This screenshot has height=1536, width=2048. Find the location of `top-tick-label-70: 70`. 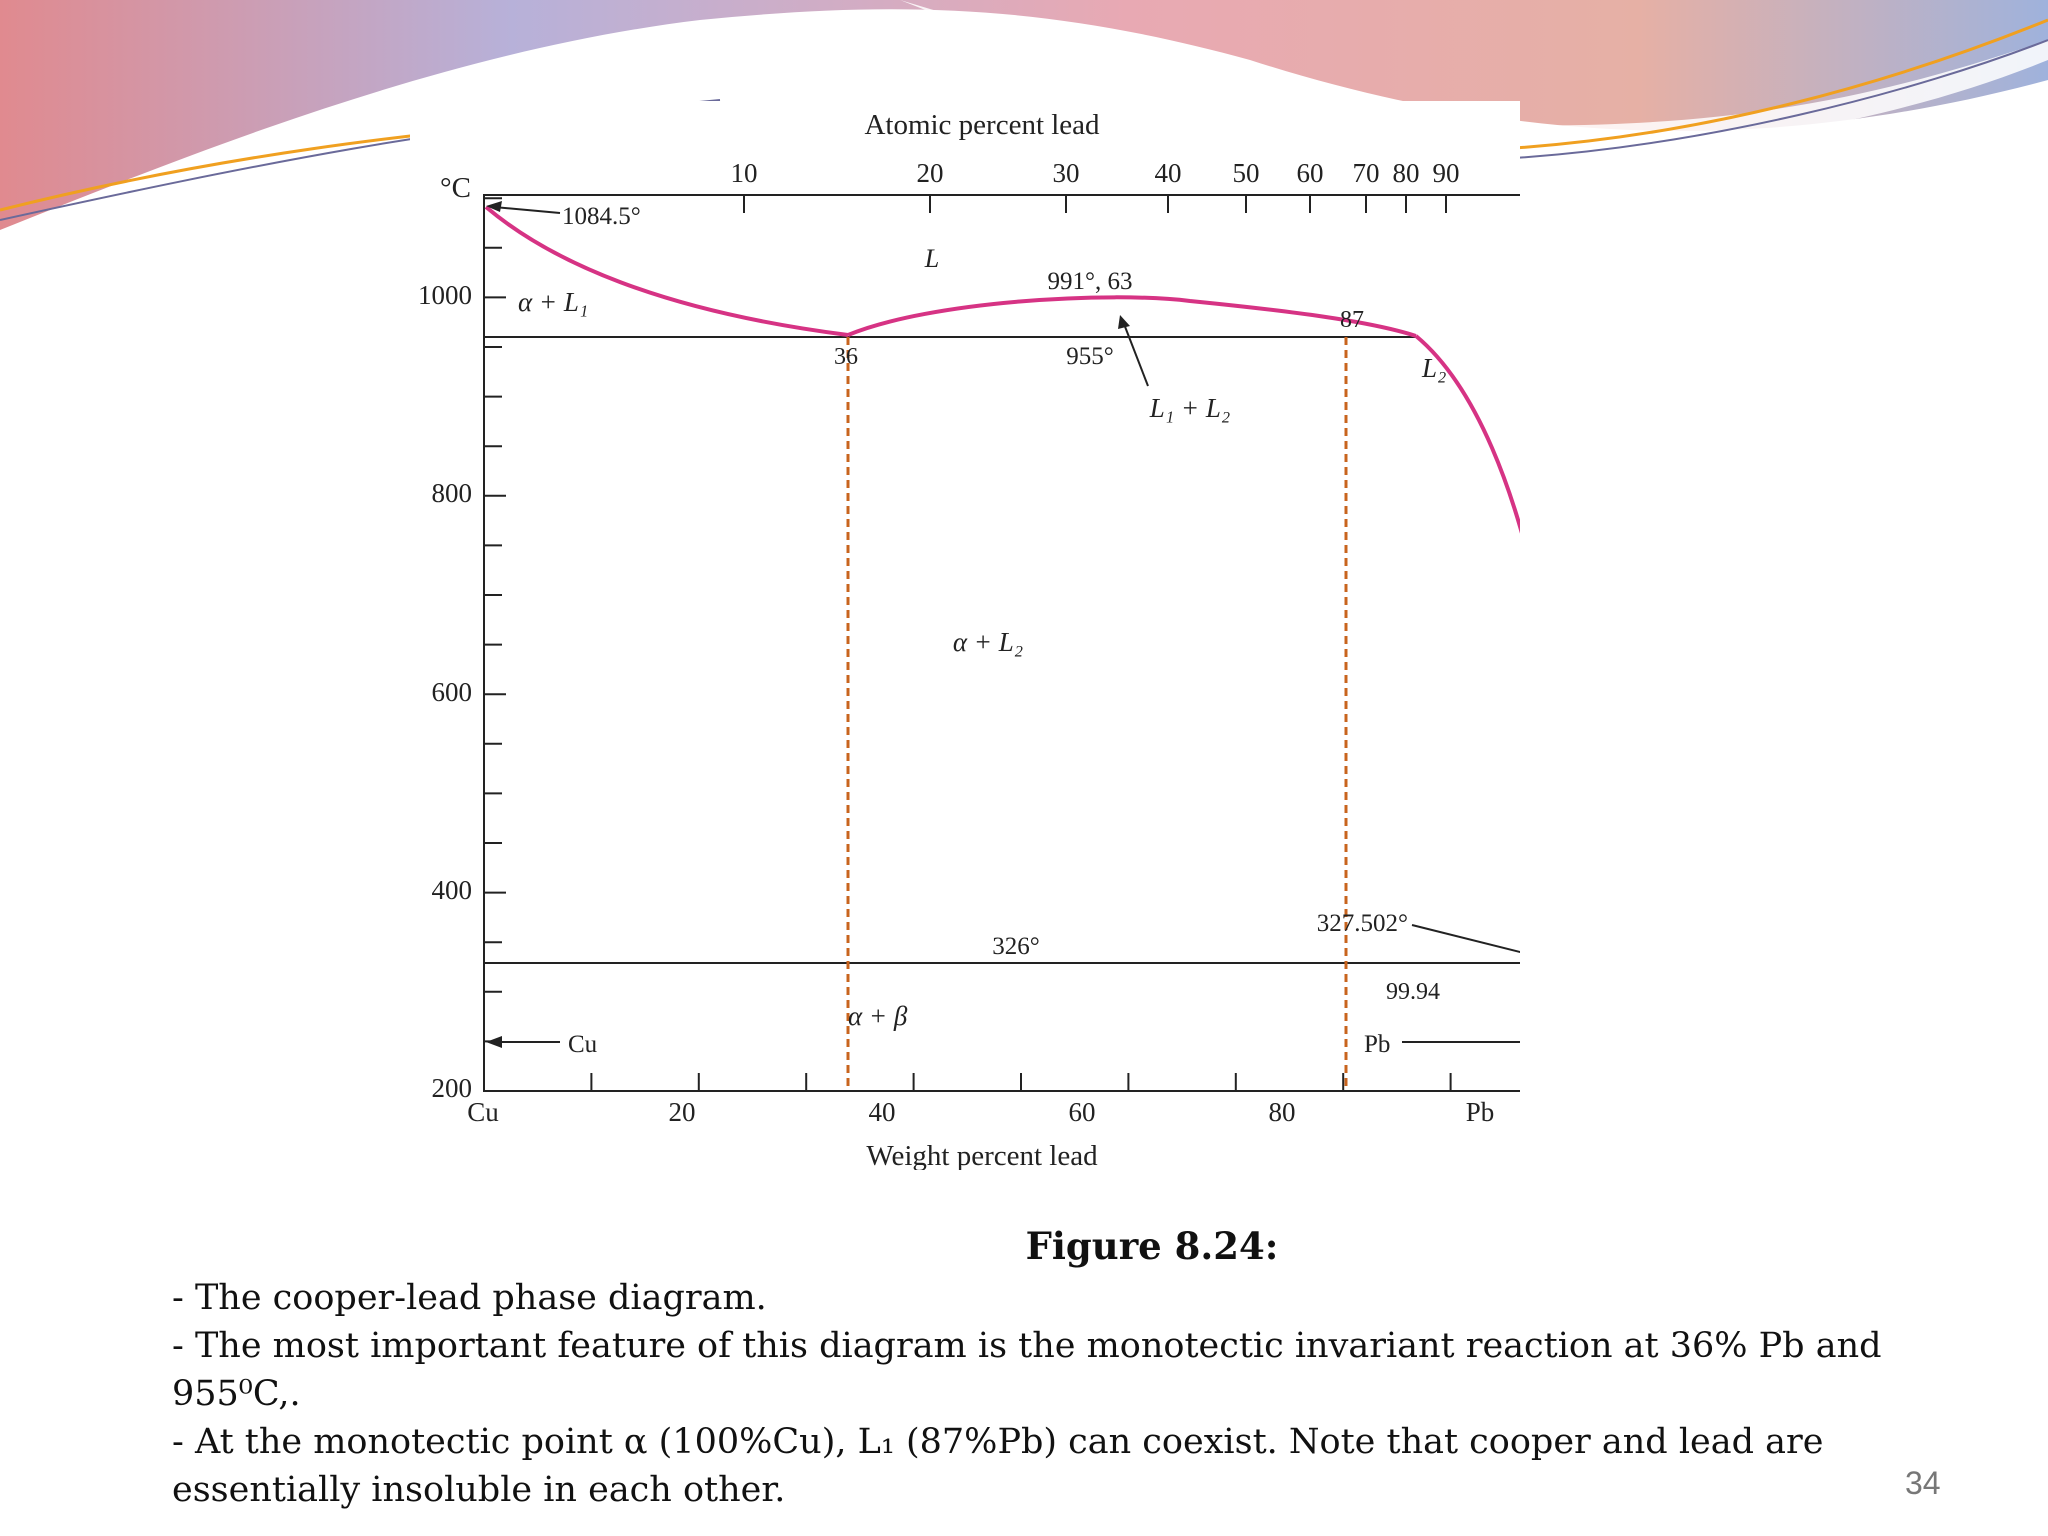

top-tick-label-70: 70 is located at coordinates (1366, 173).